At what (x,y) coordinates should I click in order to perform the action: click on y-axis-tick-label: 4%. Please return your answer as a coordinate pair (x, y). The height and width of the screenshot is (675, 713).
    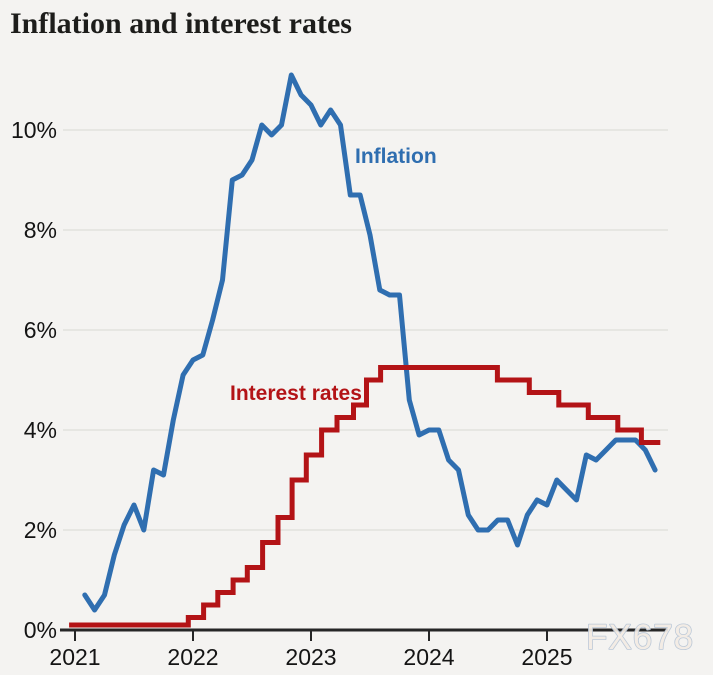
    Looking at the image, I should click on (40, 430).